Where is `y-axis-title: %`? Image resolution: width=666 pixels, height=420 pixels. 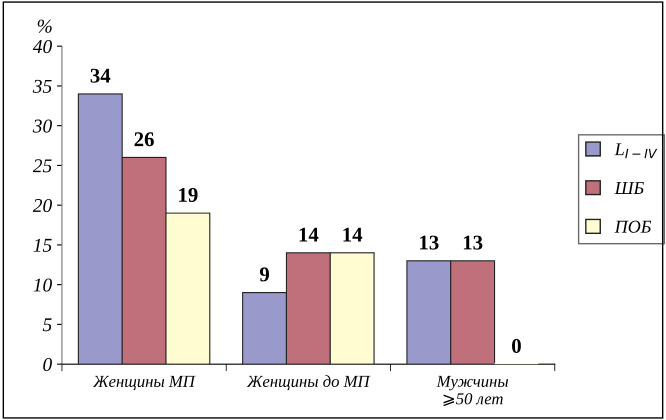
y-axis-title: % is located at coordinates (45, 26).